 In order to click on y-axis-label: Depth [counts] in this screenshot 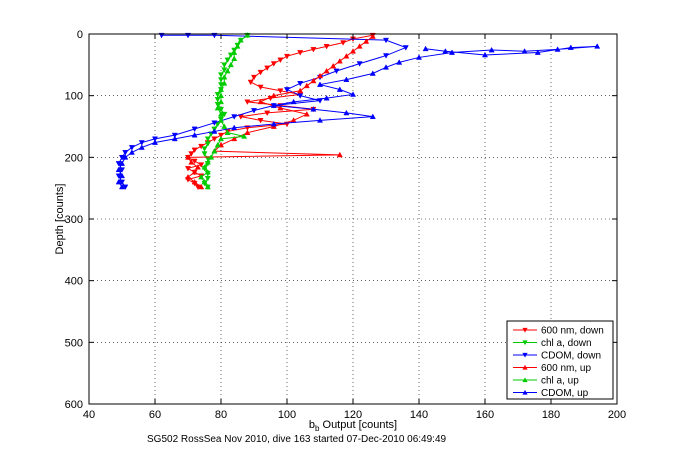, I will do `click(60, 219)`.